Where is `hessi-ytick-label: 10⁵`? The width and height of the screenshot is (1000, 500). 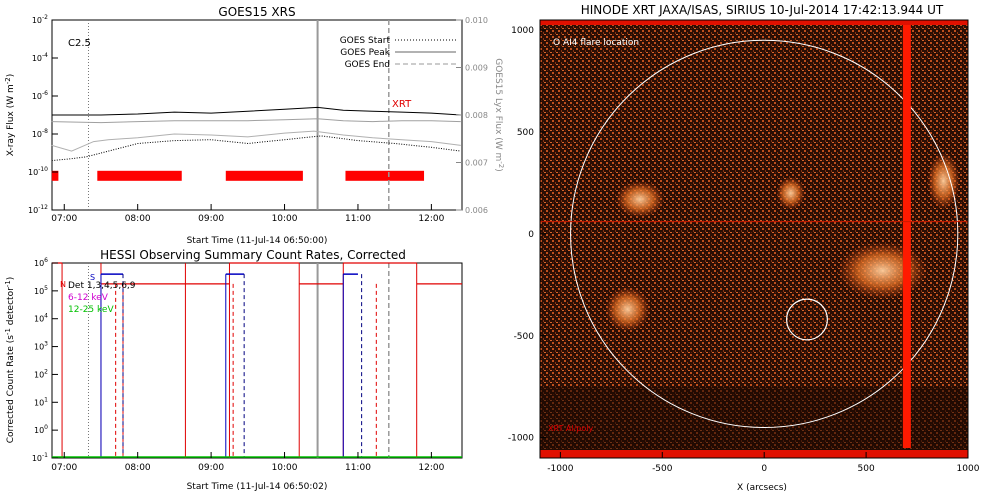 hessi-ytick-label: 10⁵ is located at coordinates (41, 290).